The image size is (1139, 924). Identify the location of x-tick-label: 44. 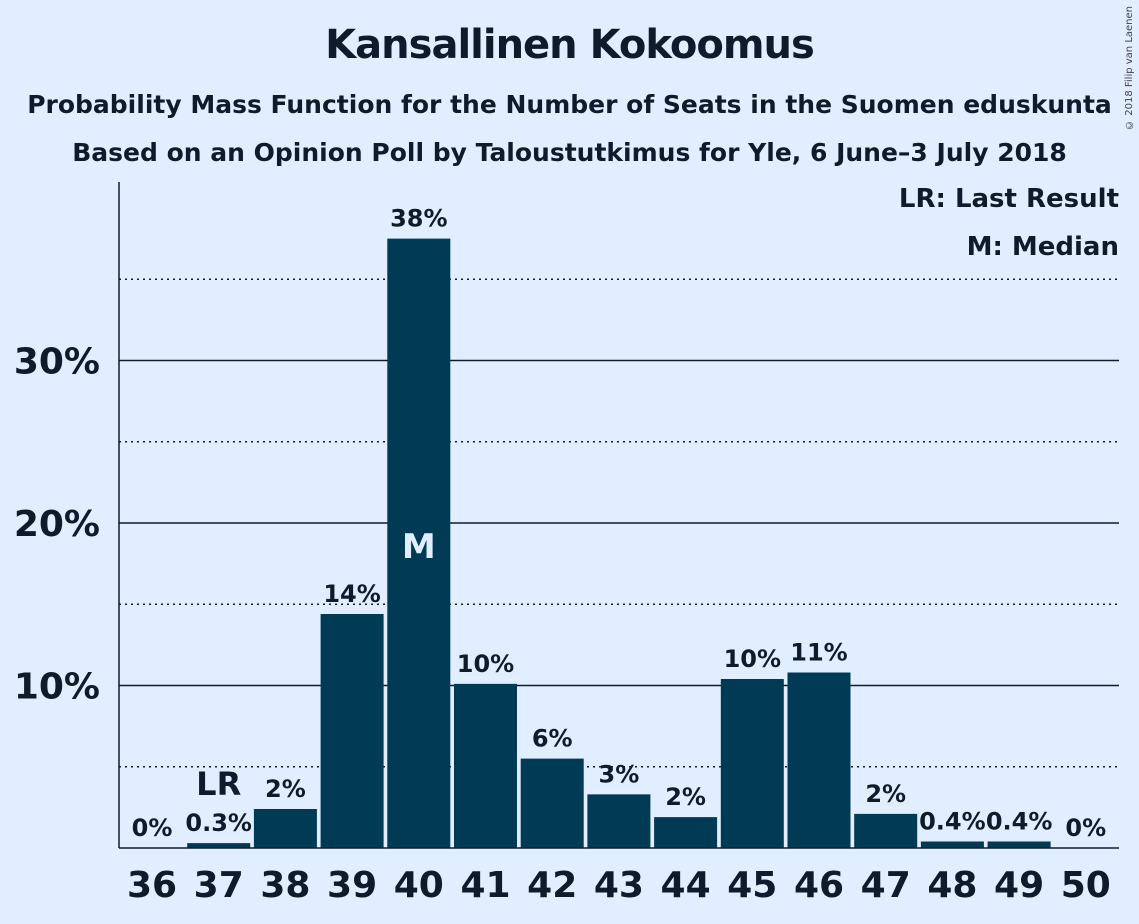
(686, 885).